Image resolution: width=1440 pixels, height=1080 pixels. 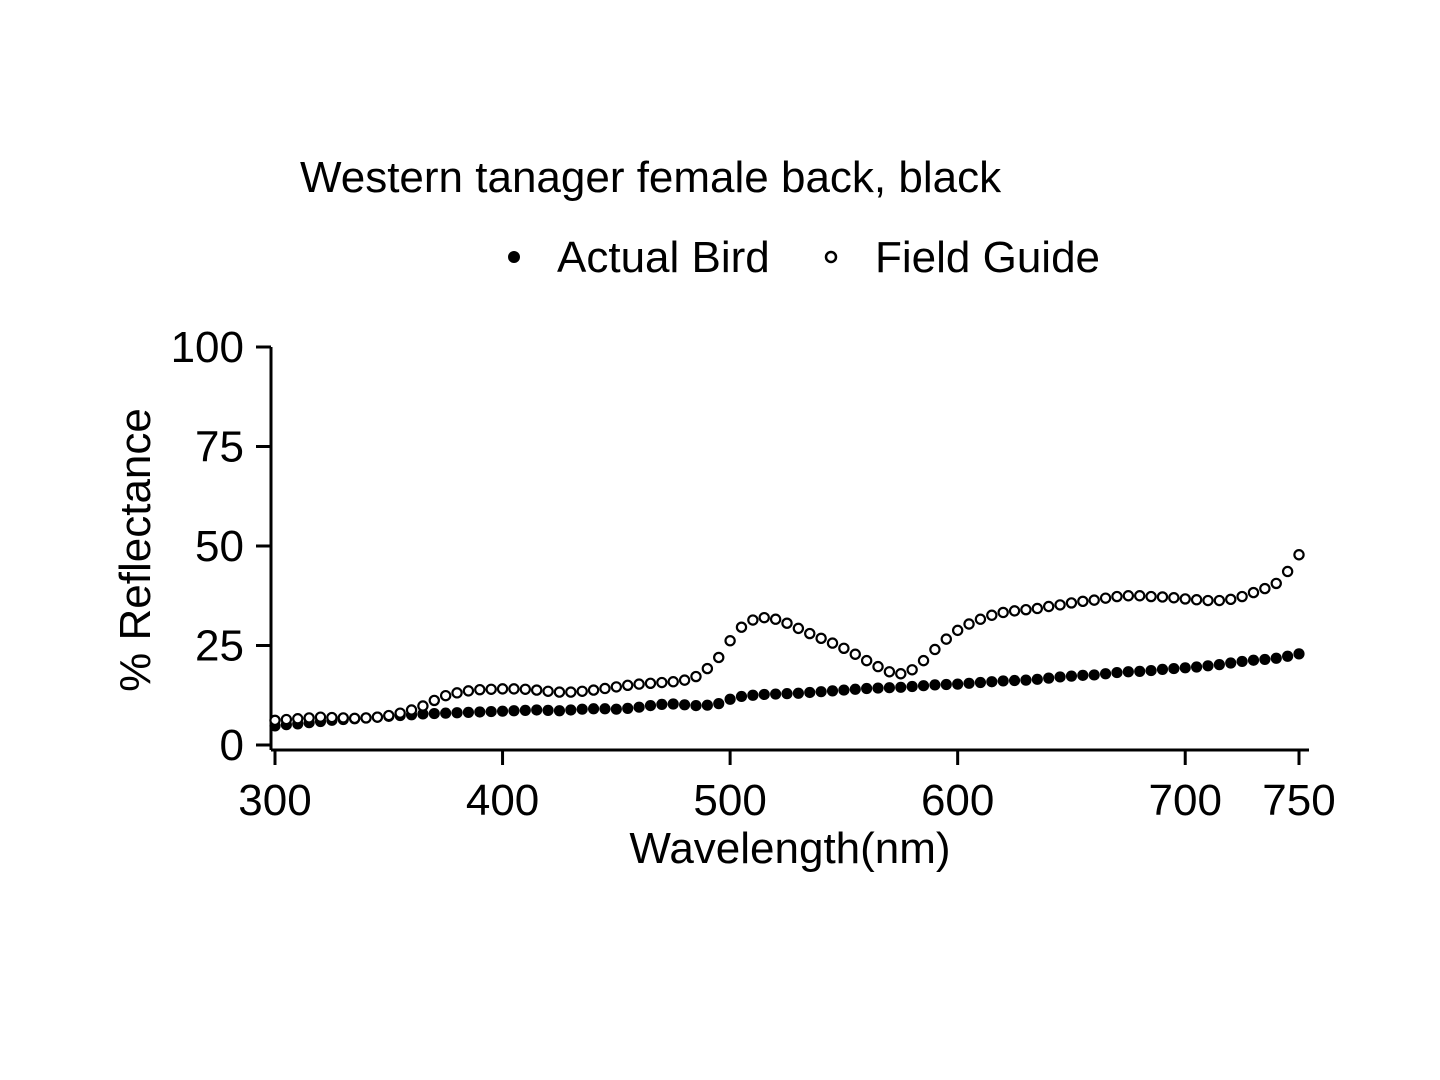 What do you see at coordinates (663, 257) in the screenshot?
I see `legend-label-actual-bird: Actual Bird` at bounding box center [663, 257].